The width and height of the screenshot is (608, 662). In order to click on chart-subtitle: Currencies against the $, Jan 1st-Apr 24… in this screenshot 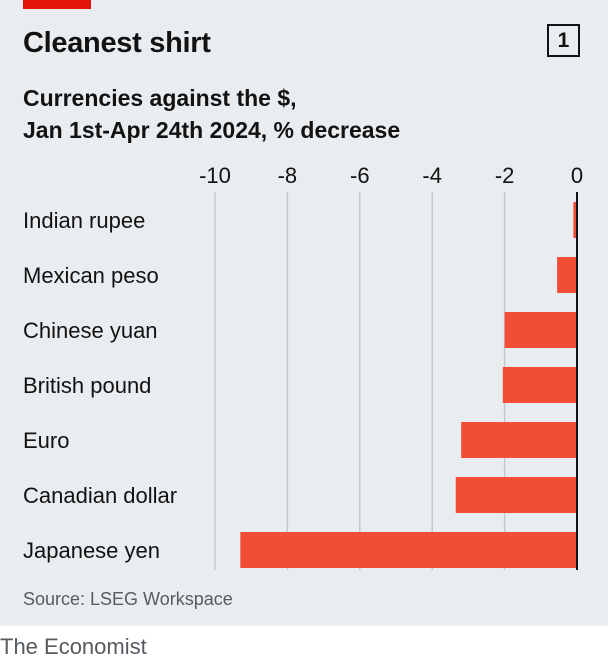, I will do `click(211, 114)`.